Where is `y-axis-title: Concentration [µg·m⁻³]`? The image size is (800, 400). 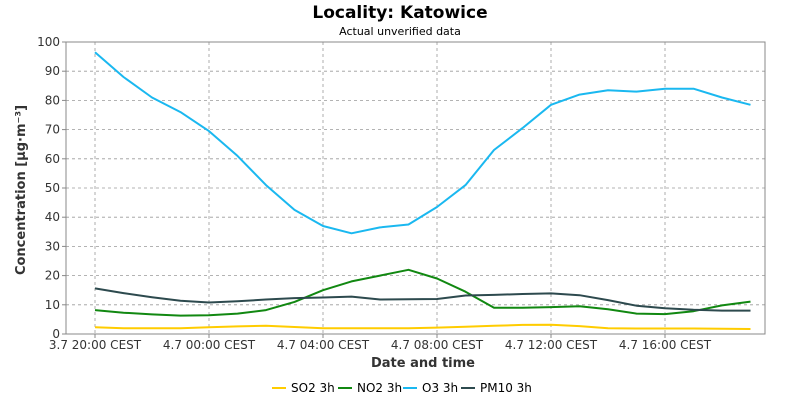 y-axis-title: Concentration [µg·m⁻³] is located at coordinates (21, 190).